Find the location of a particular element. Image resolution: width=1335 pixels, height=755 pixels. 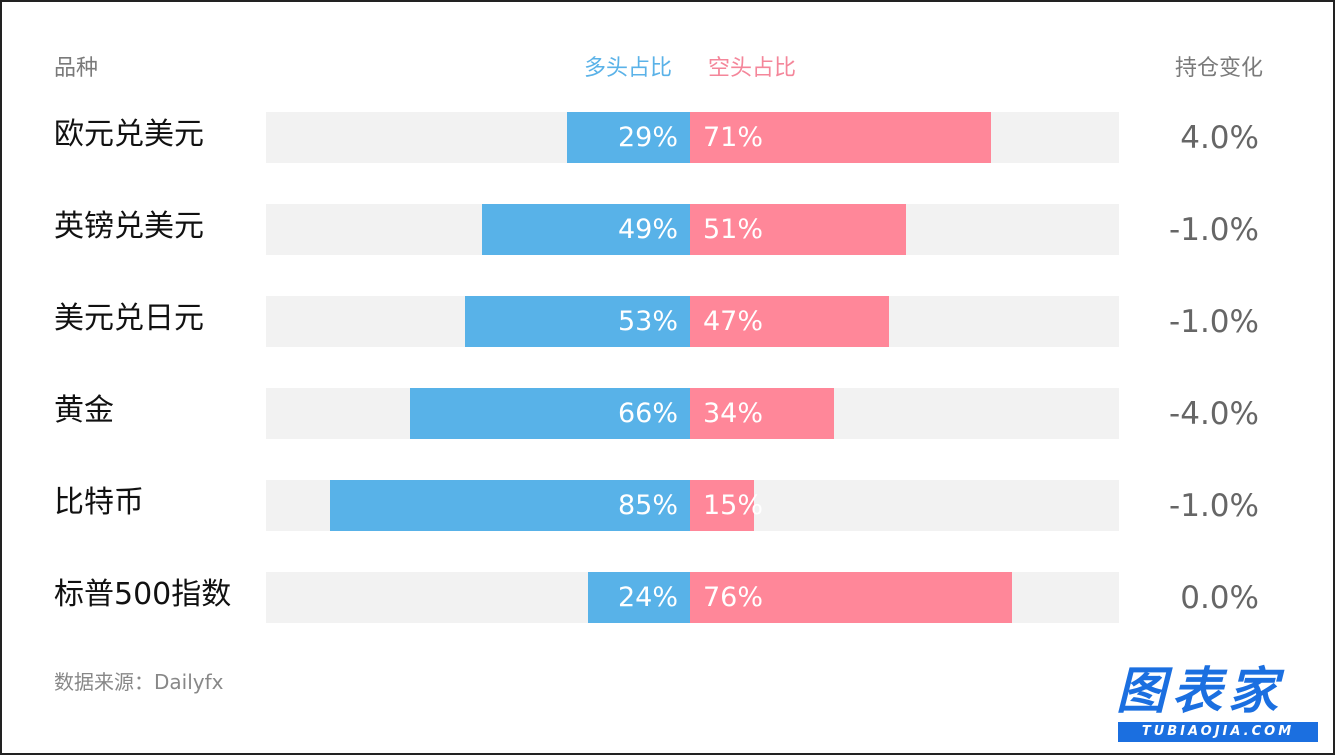

legend-short: 空头占比 is located at coordinates (752, 68).